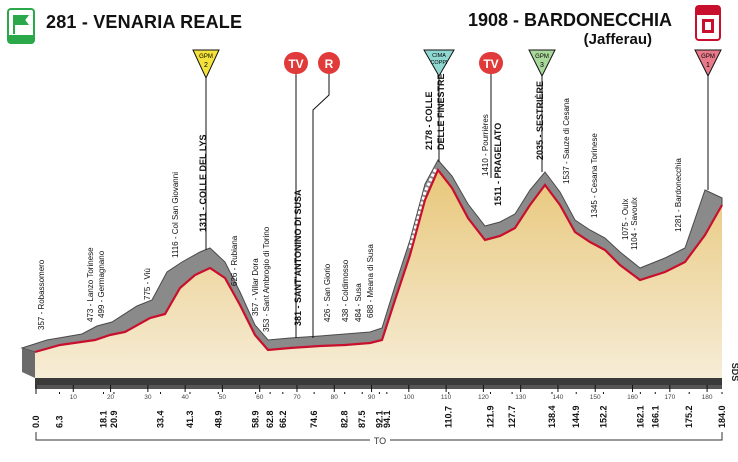 This screenshot has height=462, width=738. I want to click on gravel-section, so click(423, 208).